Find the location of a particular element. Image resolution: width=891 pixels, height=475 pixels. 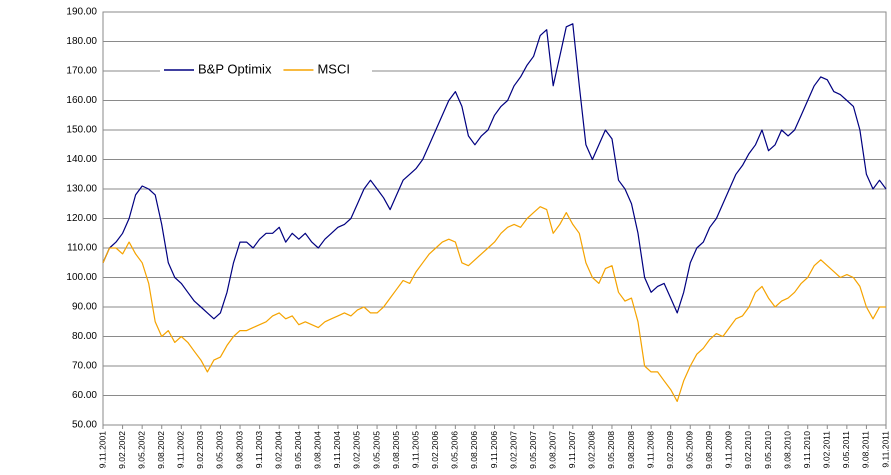

x-tick-label: 9.08.2008 is located at coordinates (631, 450).